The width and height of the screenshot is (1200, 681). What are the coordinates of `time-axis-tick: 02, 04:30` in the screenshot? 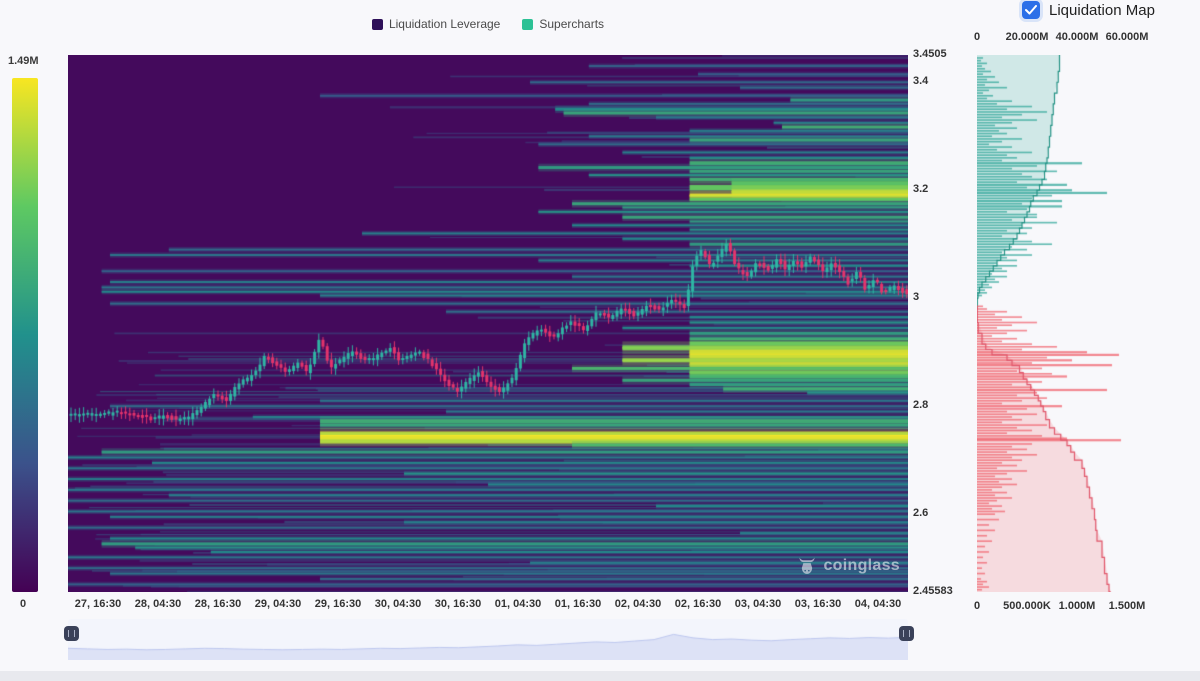 It's located at (638, 604).